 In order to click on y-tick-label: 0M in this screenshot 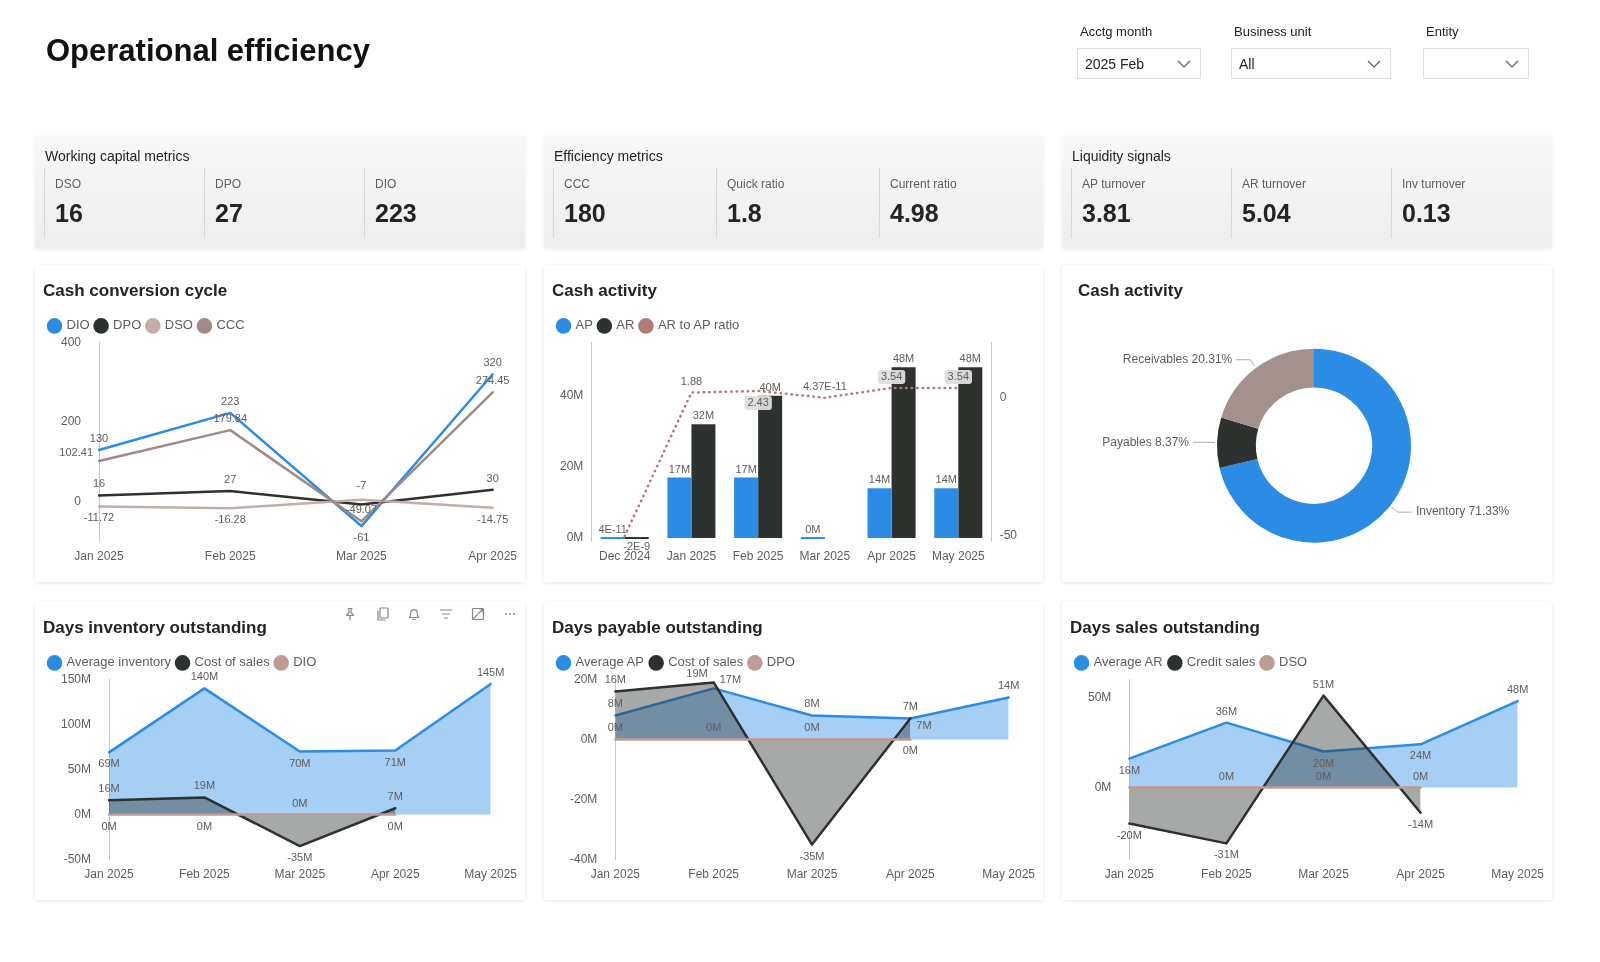, I will do `click(575, 537)`.